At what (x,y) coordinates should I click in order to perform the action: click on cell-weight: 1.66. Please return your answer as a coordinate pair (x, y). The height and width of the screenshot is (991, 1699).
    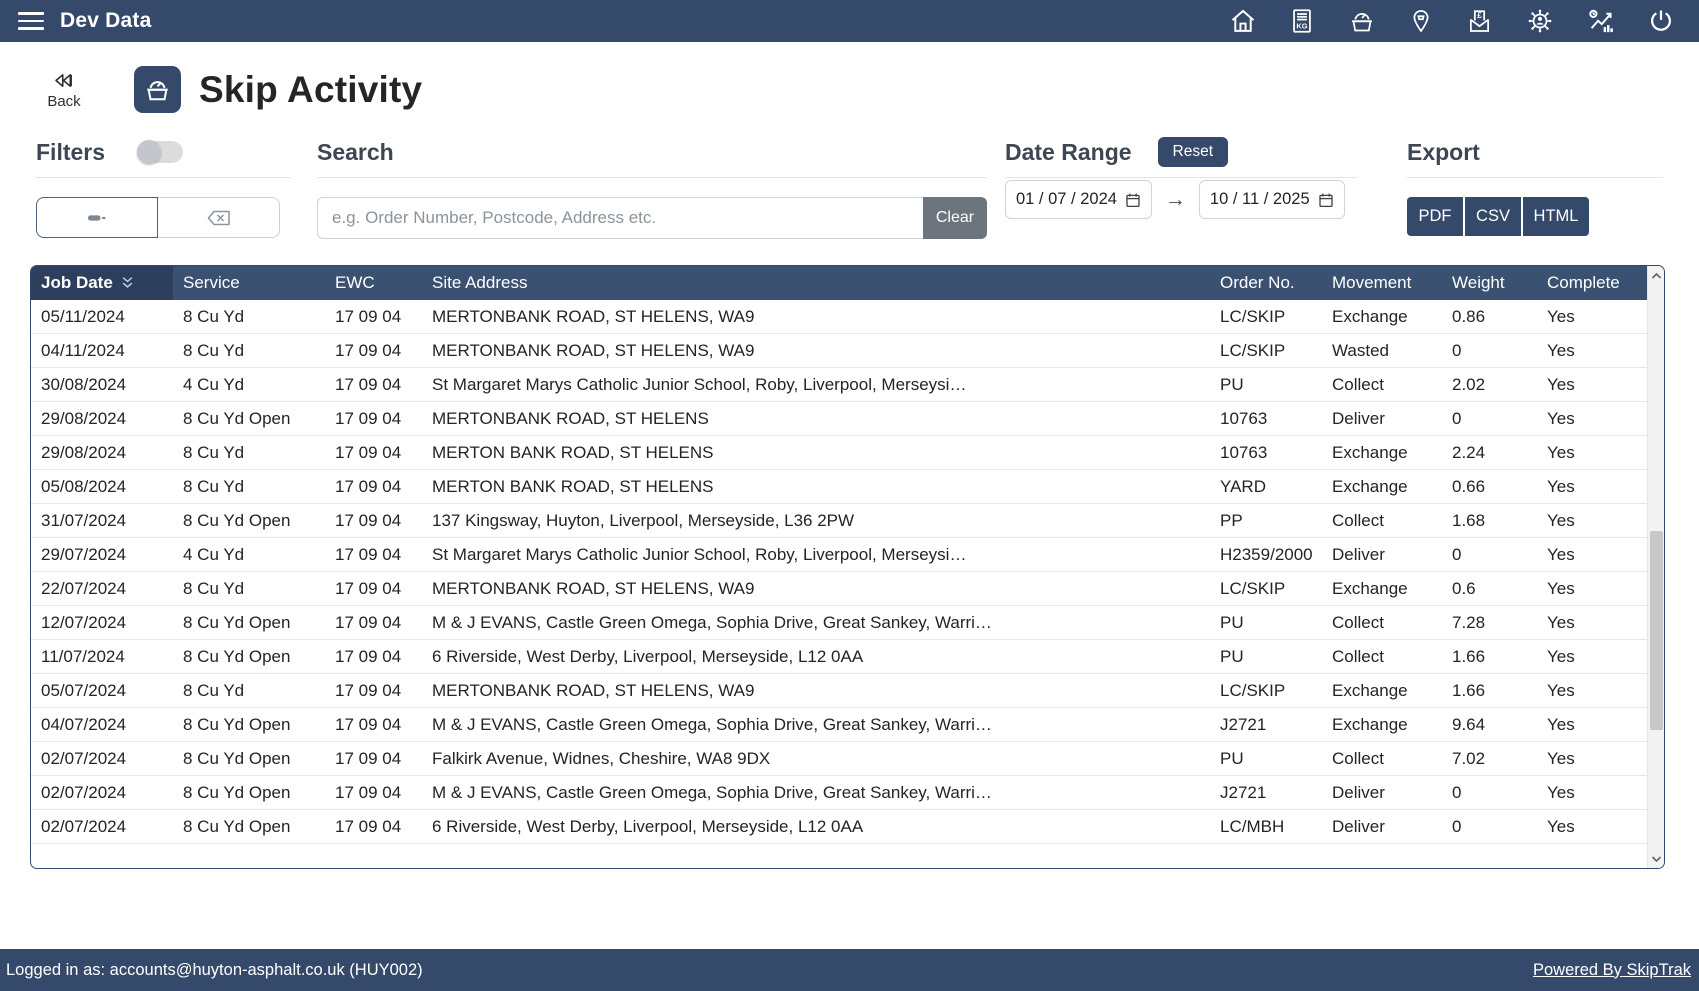
    Looking at the image, I should click on (1489, 656).